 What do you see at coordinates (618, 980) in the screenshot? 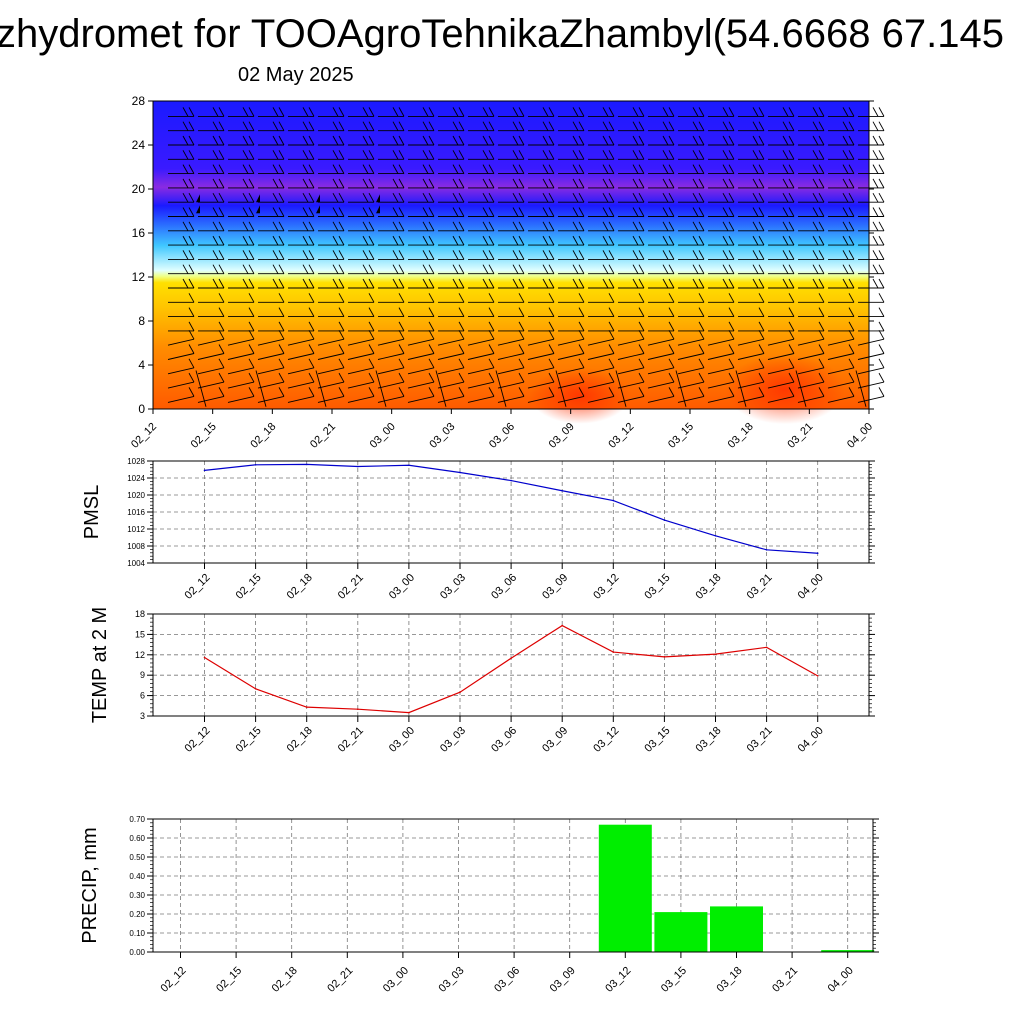
I see `x-tick-label: 03_12` at bounding box center [618, 980].